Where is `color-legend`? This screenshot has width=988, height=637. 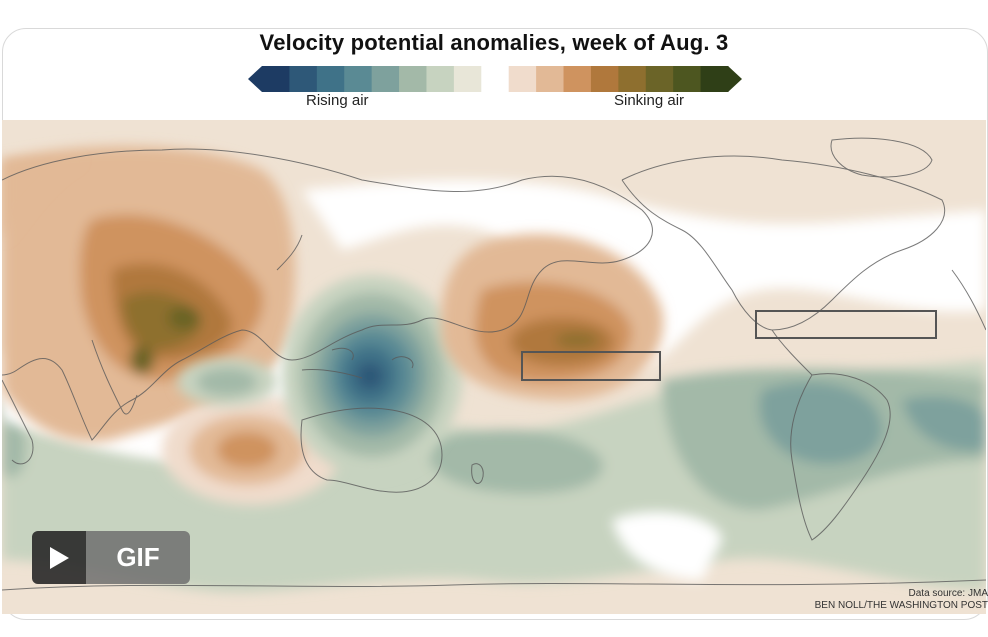
color-legend is located at coordinates (495, 79).